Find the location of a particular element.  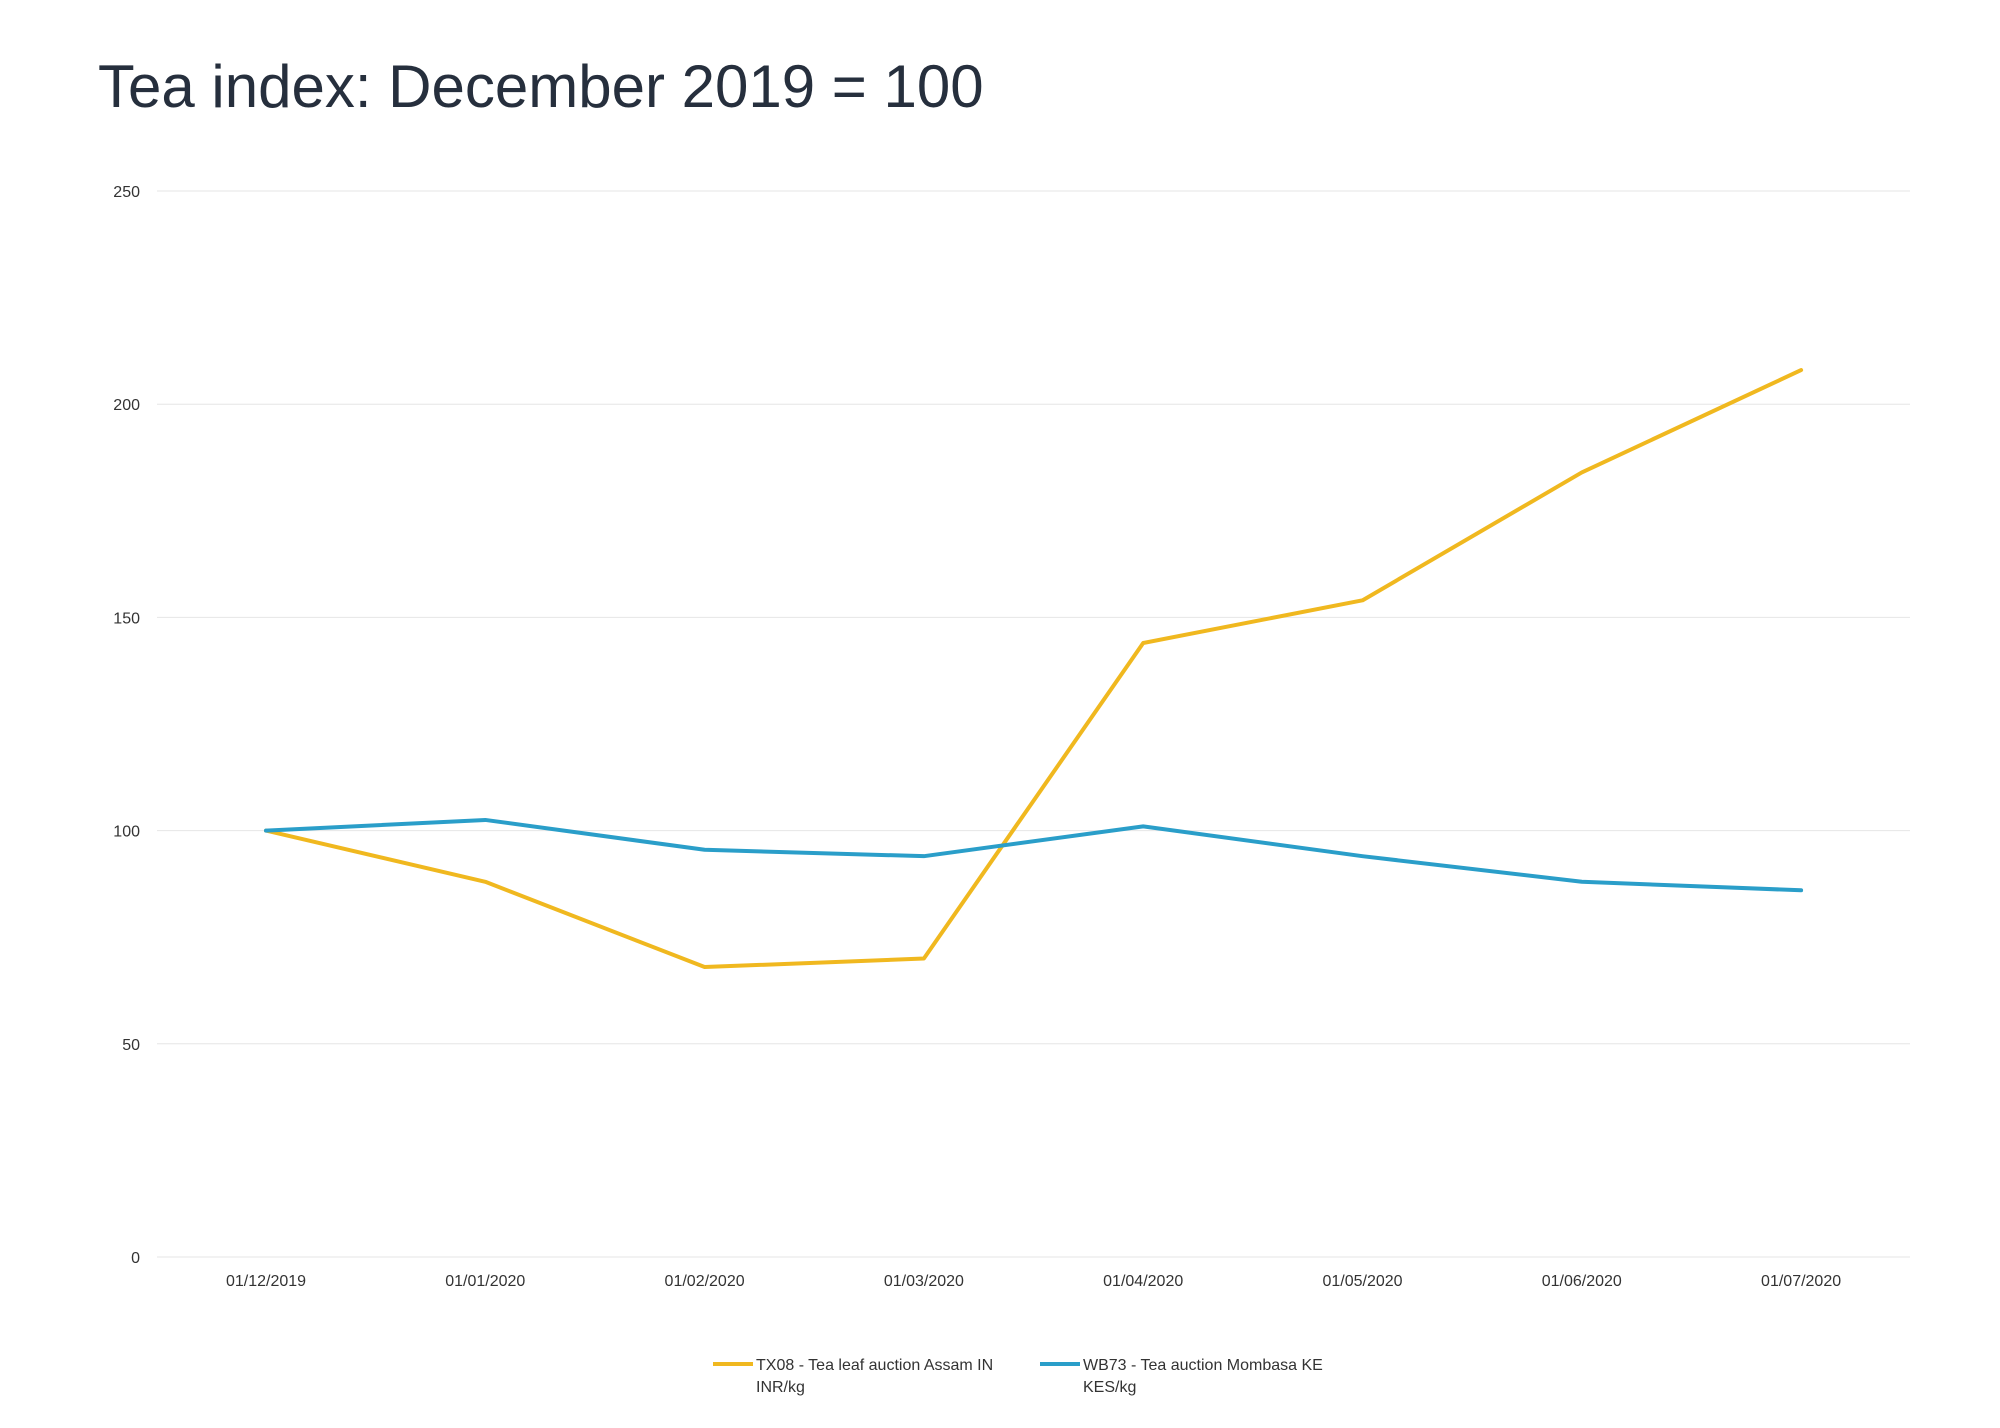

x-tick-label: 01/01/2020 is located at coordinates (485, 1281).